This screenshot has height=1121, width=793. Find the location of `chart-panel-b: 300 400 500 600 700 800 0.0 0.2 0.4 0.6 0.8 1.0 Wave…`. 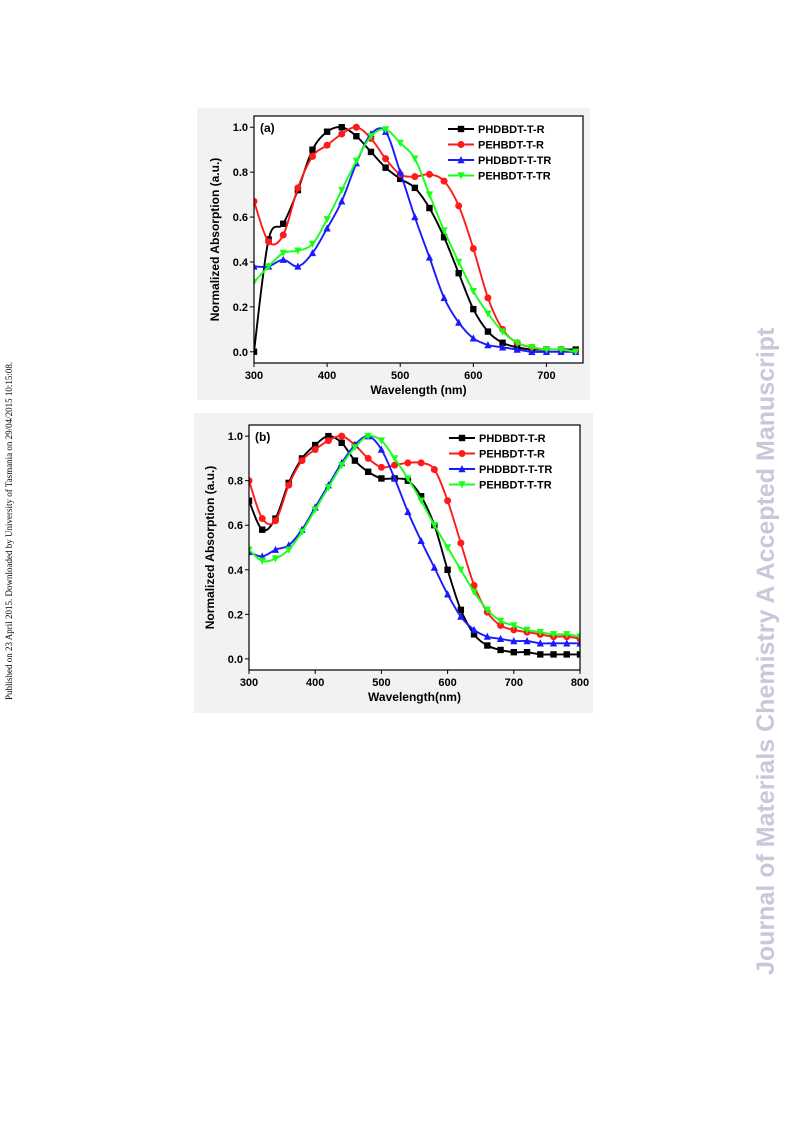

chart-panel-b: 300 400 500 600 700 800 0.0 0.2 0.4 0.6 0.8 1.0 Wave… is located at coordinates (393, 563).